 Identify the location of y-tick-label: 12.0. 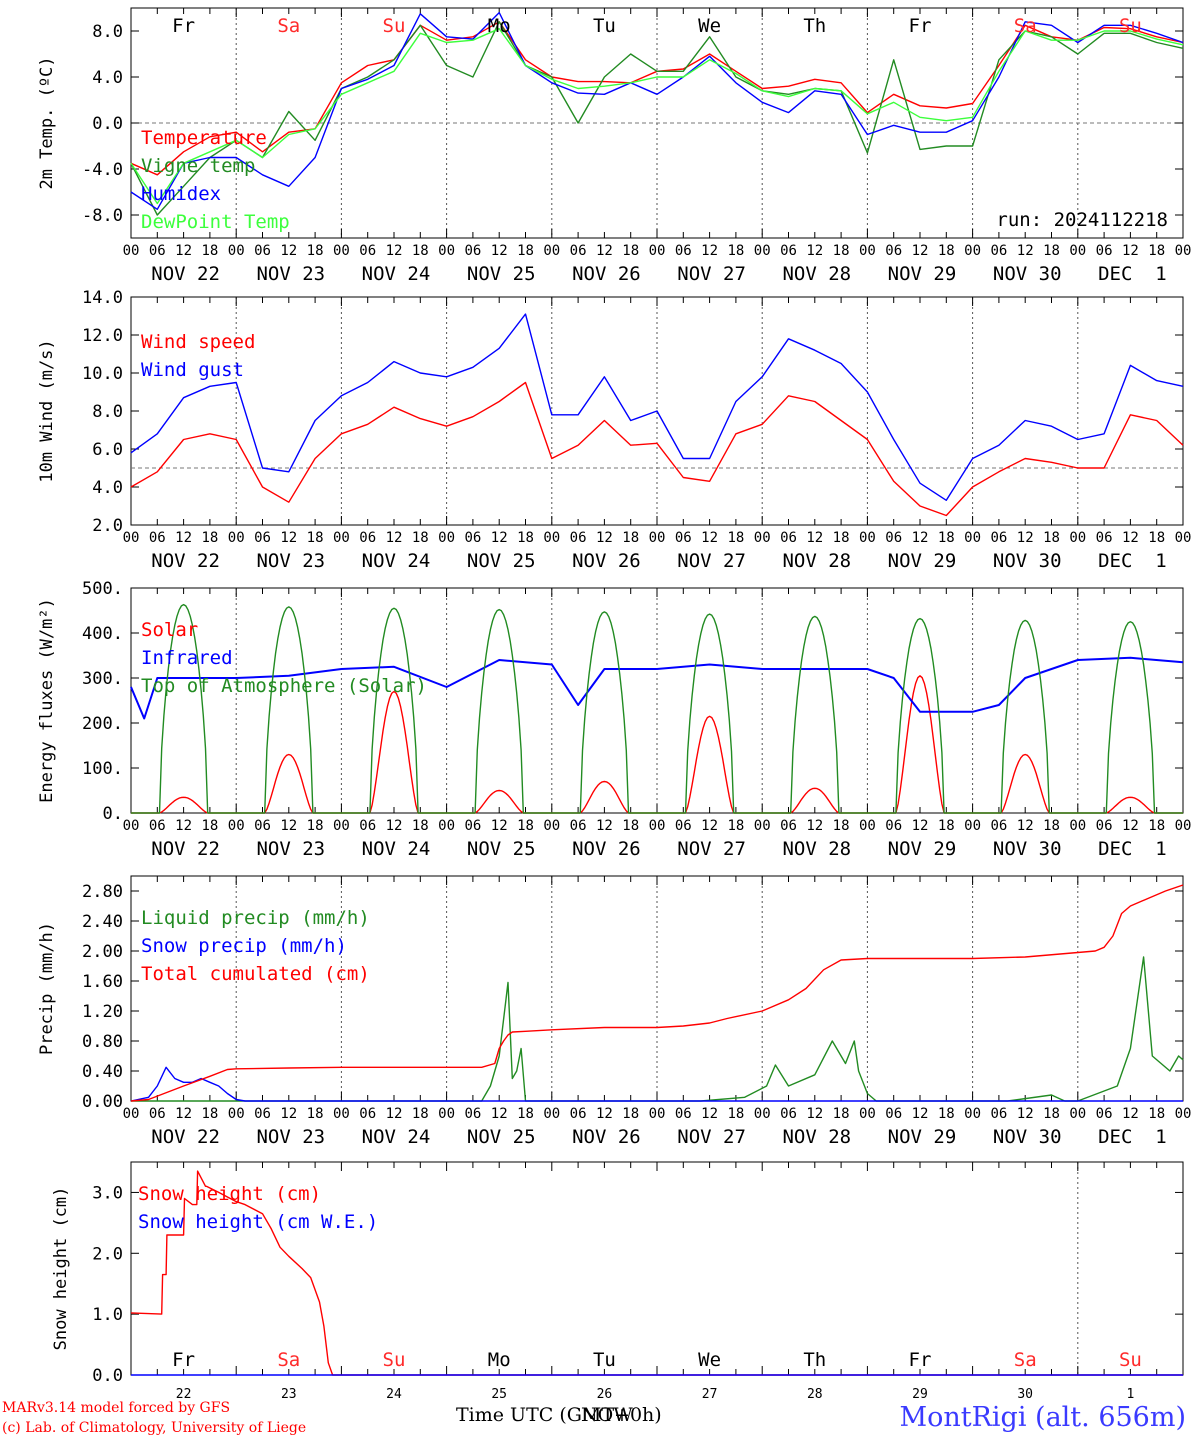
(102, 336).